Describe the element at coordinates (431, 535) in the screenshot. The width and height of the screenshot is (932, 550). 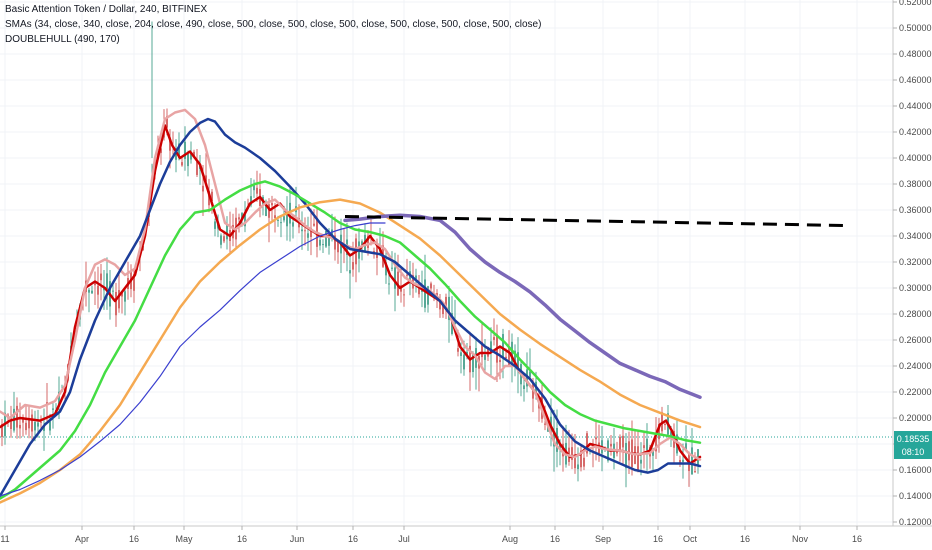
I see `x-axis: 11 Apr 16 May 16 Jun 16 Jul Aug 16 Sep 16 Oct 16 Nov 16` at that location.